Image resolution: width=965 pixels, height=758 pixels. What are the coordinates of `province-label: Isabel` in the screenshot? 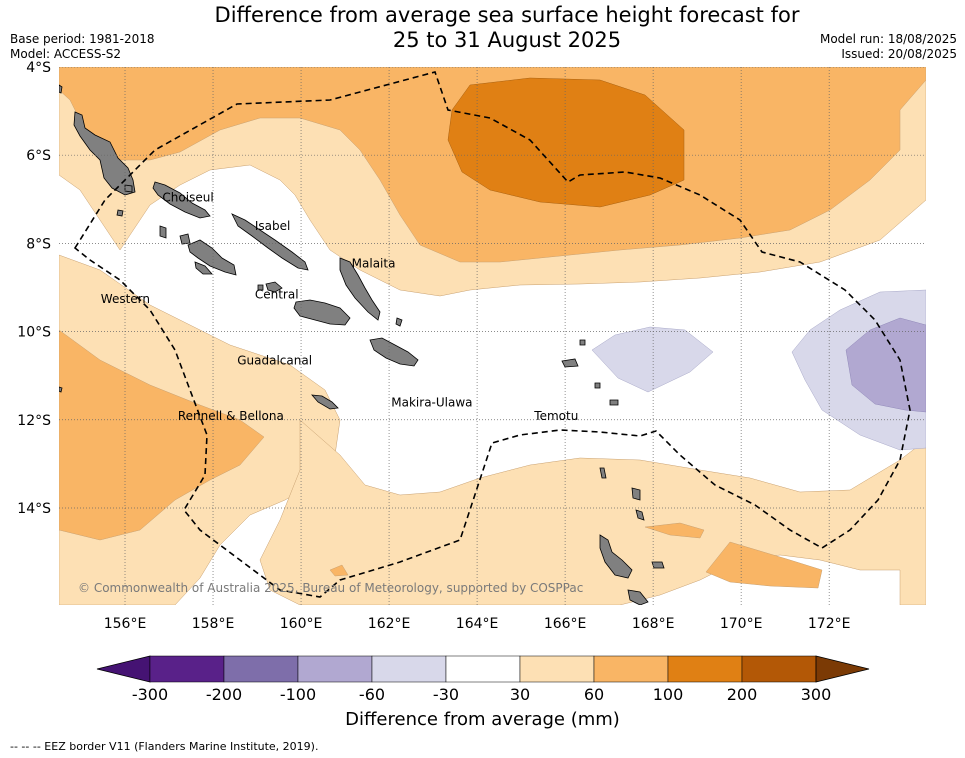 It's located at (272, 226).